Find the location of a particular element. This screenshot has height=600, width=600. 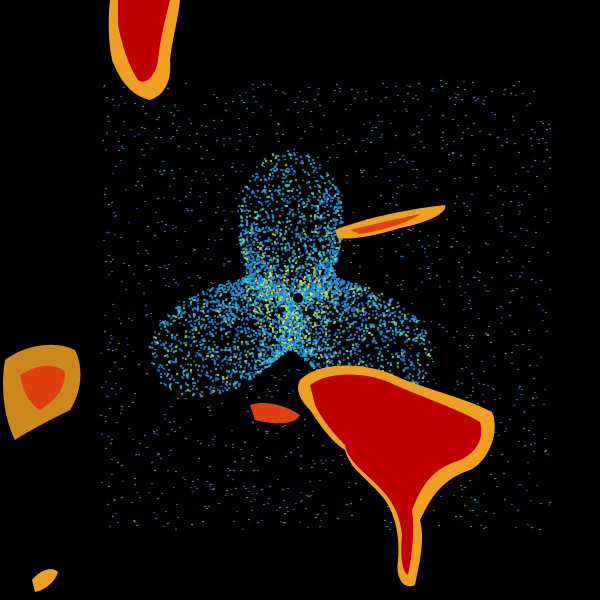

storm-cell-north is located at coordinates (144, 50).